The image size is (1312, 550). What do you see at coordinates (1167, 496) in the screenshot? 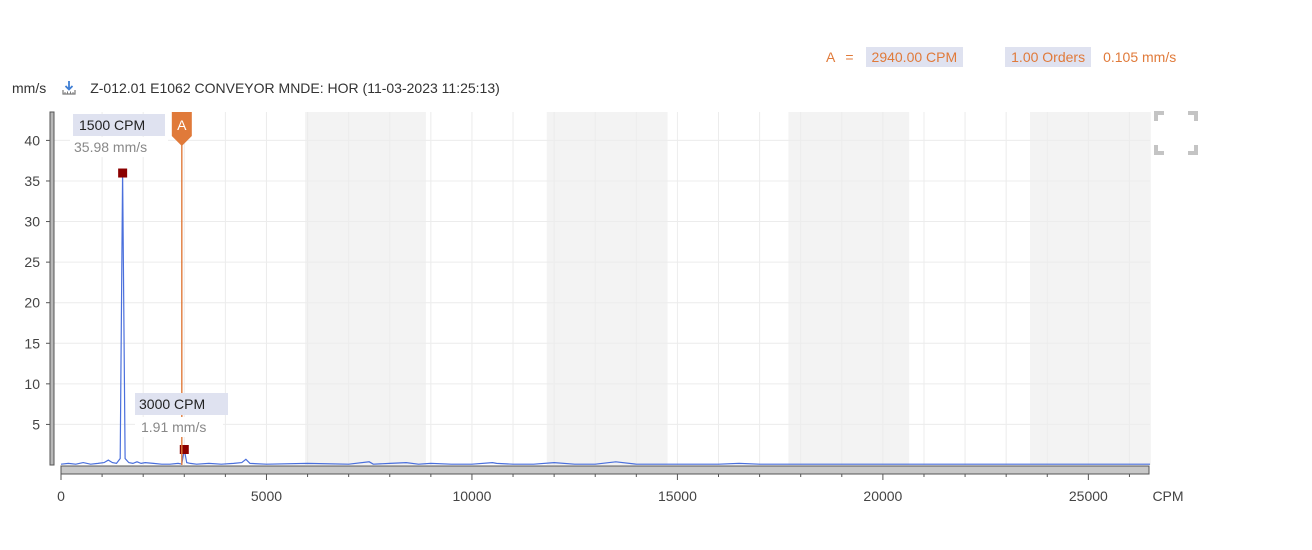
I see `x-axis-unit-label: CPM` at bounding box center [1167, 496].